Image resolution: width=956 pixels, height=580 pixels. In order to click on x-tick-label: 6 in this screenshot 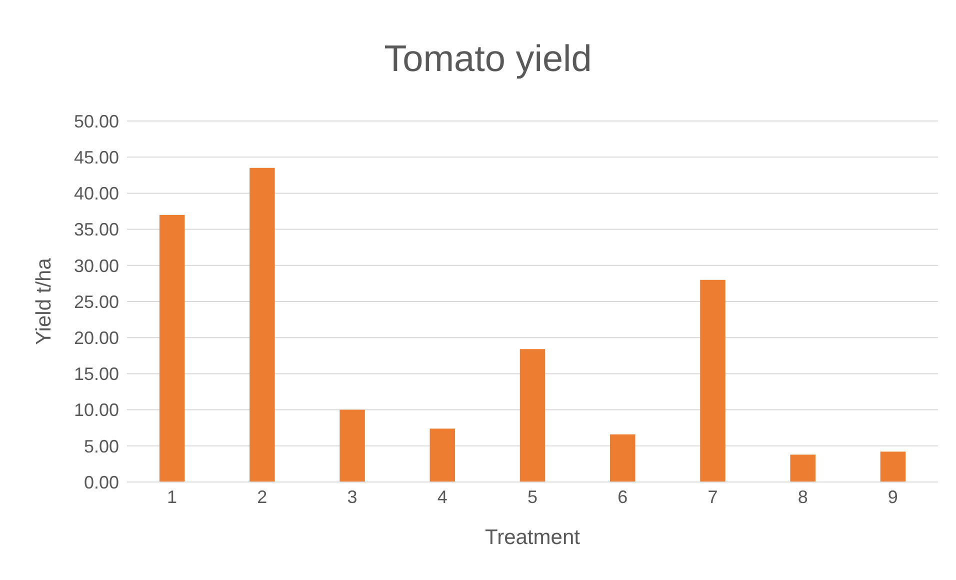, I will do `click(623, 496)`.